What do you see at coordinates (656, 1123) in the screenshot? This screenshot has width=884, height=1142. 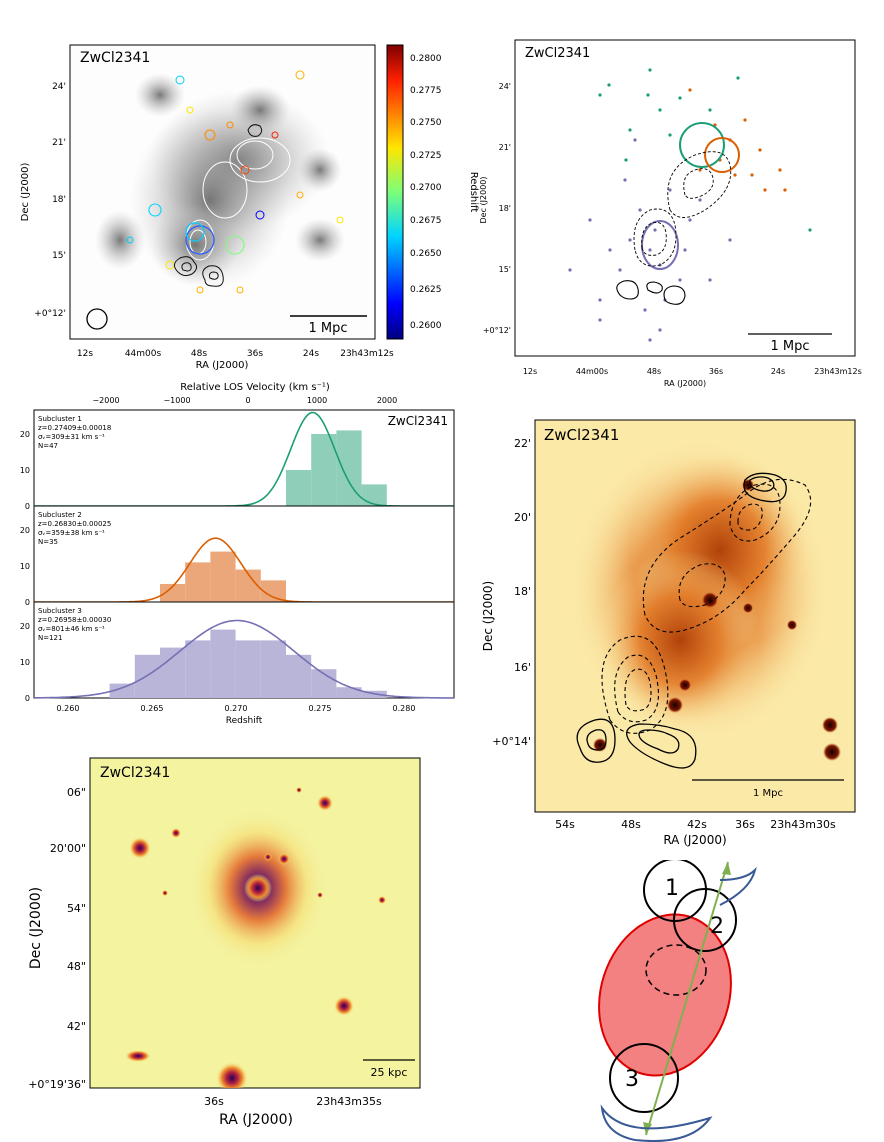 I see `shock-arc-bottom` at bounding box center [656, 1123].